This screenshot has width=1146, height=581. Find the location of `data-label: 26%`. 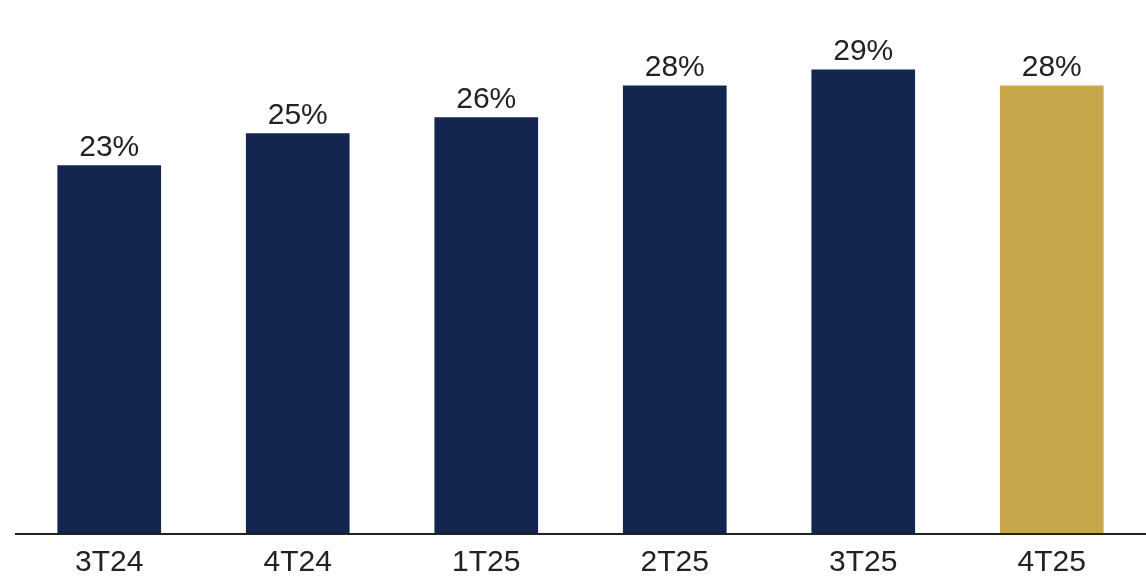

data-label: 26% is located at coordinates (486, 98).